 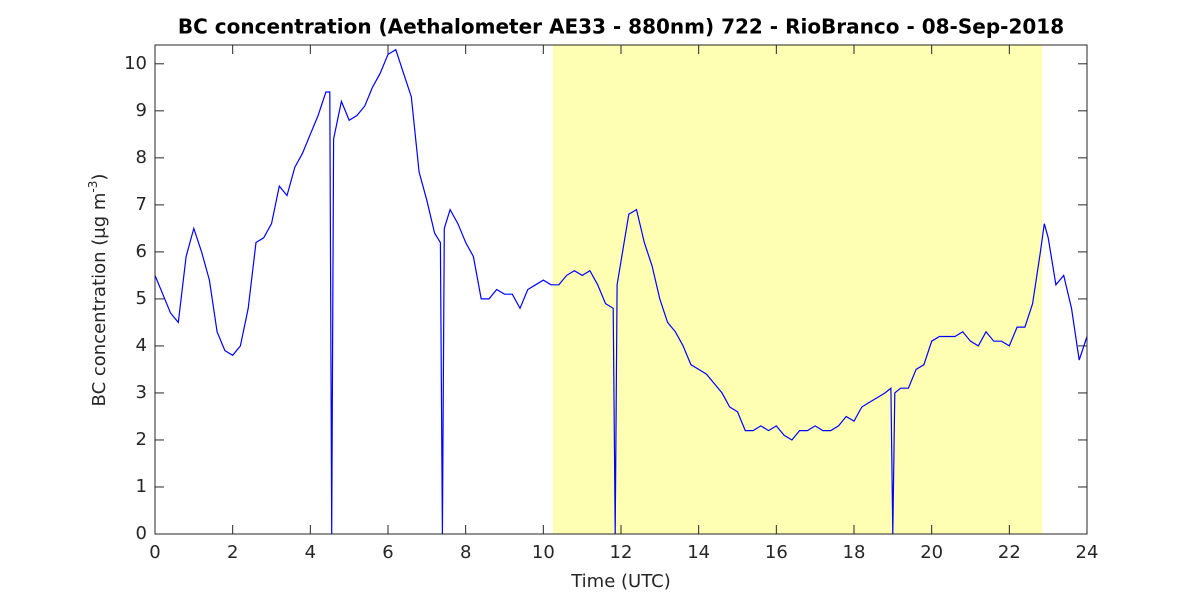 I want to click on y-axis-label-text: BC concentration (μg m, so click(x=99, y=300).